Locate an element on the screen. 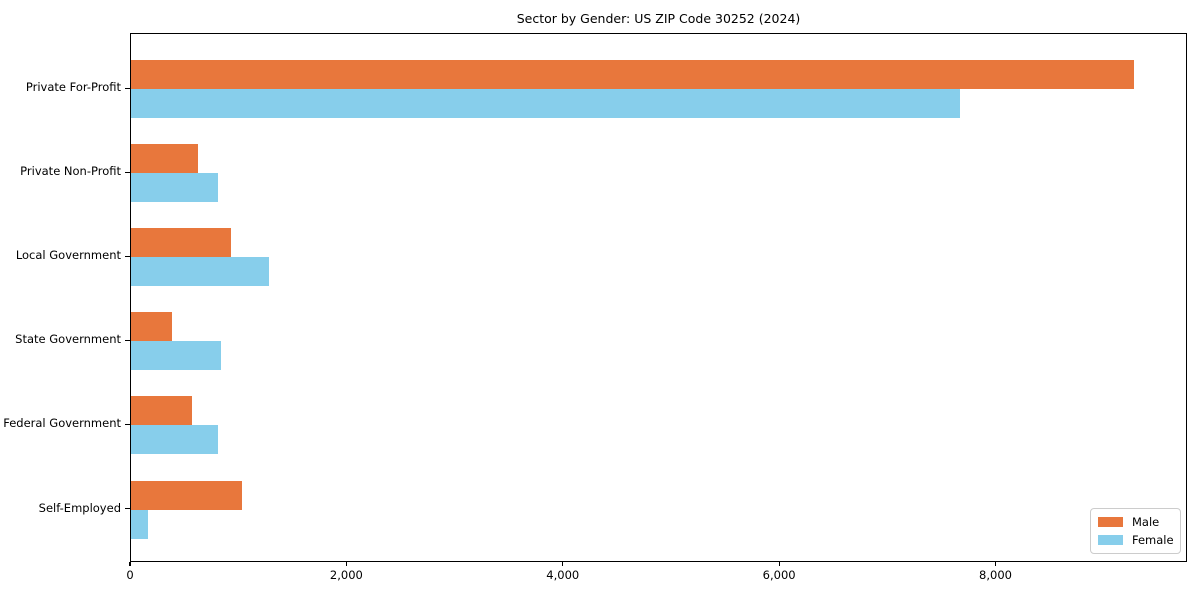 This screenshot has height=600, width=1200. y-tick-label-private-non-profit: Private Non-Profit is located at coordinates (70, 171).